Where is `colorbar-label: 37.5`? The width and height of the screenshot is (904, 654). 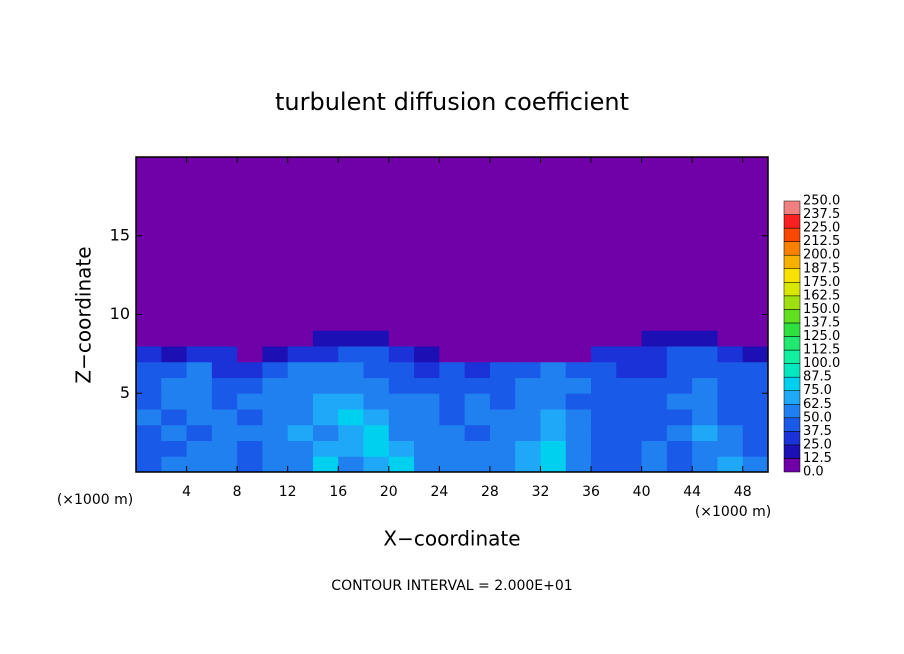
colorbar-label: 37.5 is located at coordinates (817, 431).